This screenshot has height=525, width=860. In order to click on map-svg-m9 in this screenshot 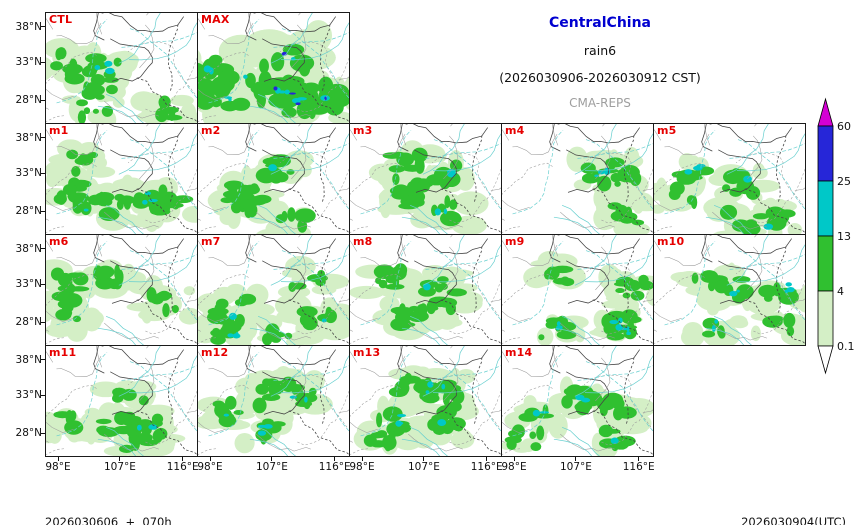, I will do `click(577, 290)`.